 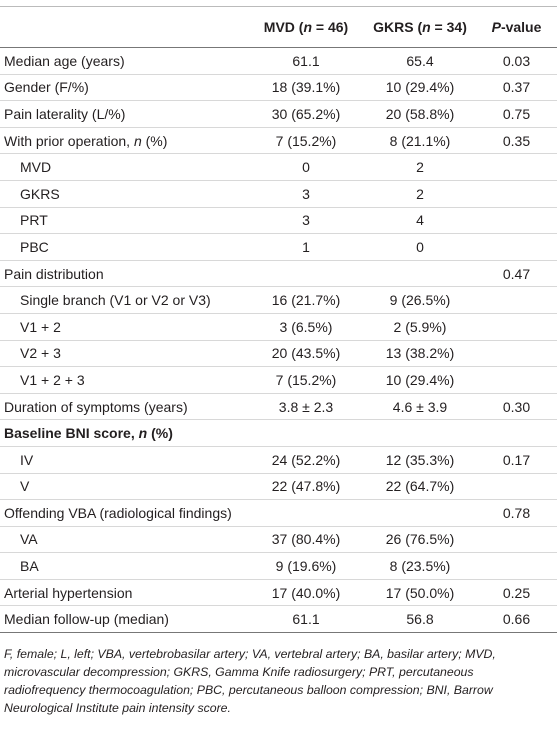 What do you see at coordinates (124, 513) in the screenshot?
I see `row-label: Offending VBA (radiological findings)` at bounding box center [124, 513].